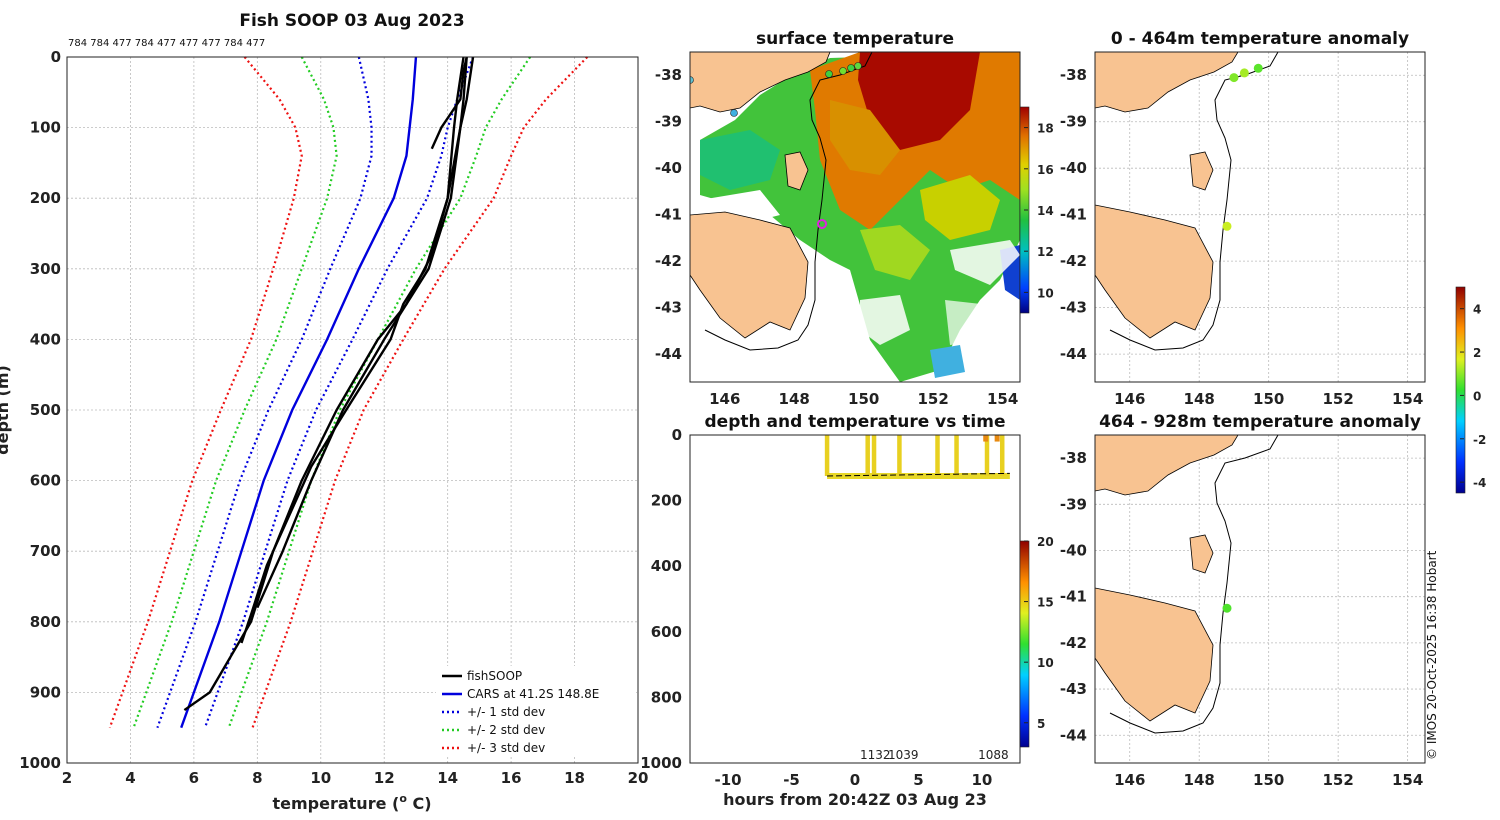 Image resolution: width=1500 pixels, height=820 pixels. Describe the element at coordinates (506, 748) in the screenshot. I see `legend-label: +/- 3 std dev` at that location.